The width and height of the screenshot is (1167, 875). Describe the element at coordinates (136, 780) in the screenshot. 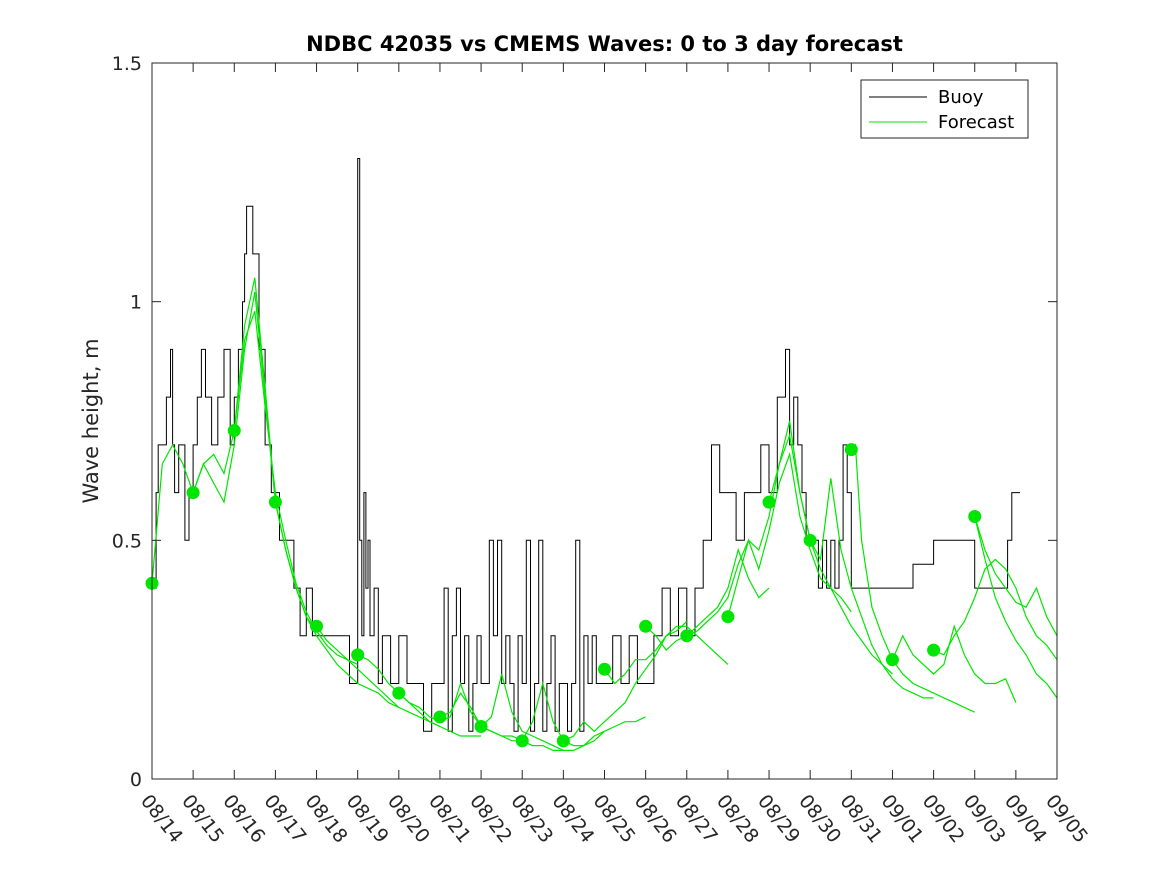

I see `y-tick-label: 0` at that location.